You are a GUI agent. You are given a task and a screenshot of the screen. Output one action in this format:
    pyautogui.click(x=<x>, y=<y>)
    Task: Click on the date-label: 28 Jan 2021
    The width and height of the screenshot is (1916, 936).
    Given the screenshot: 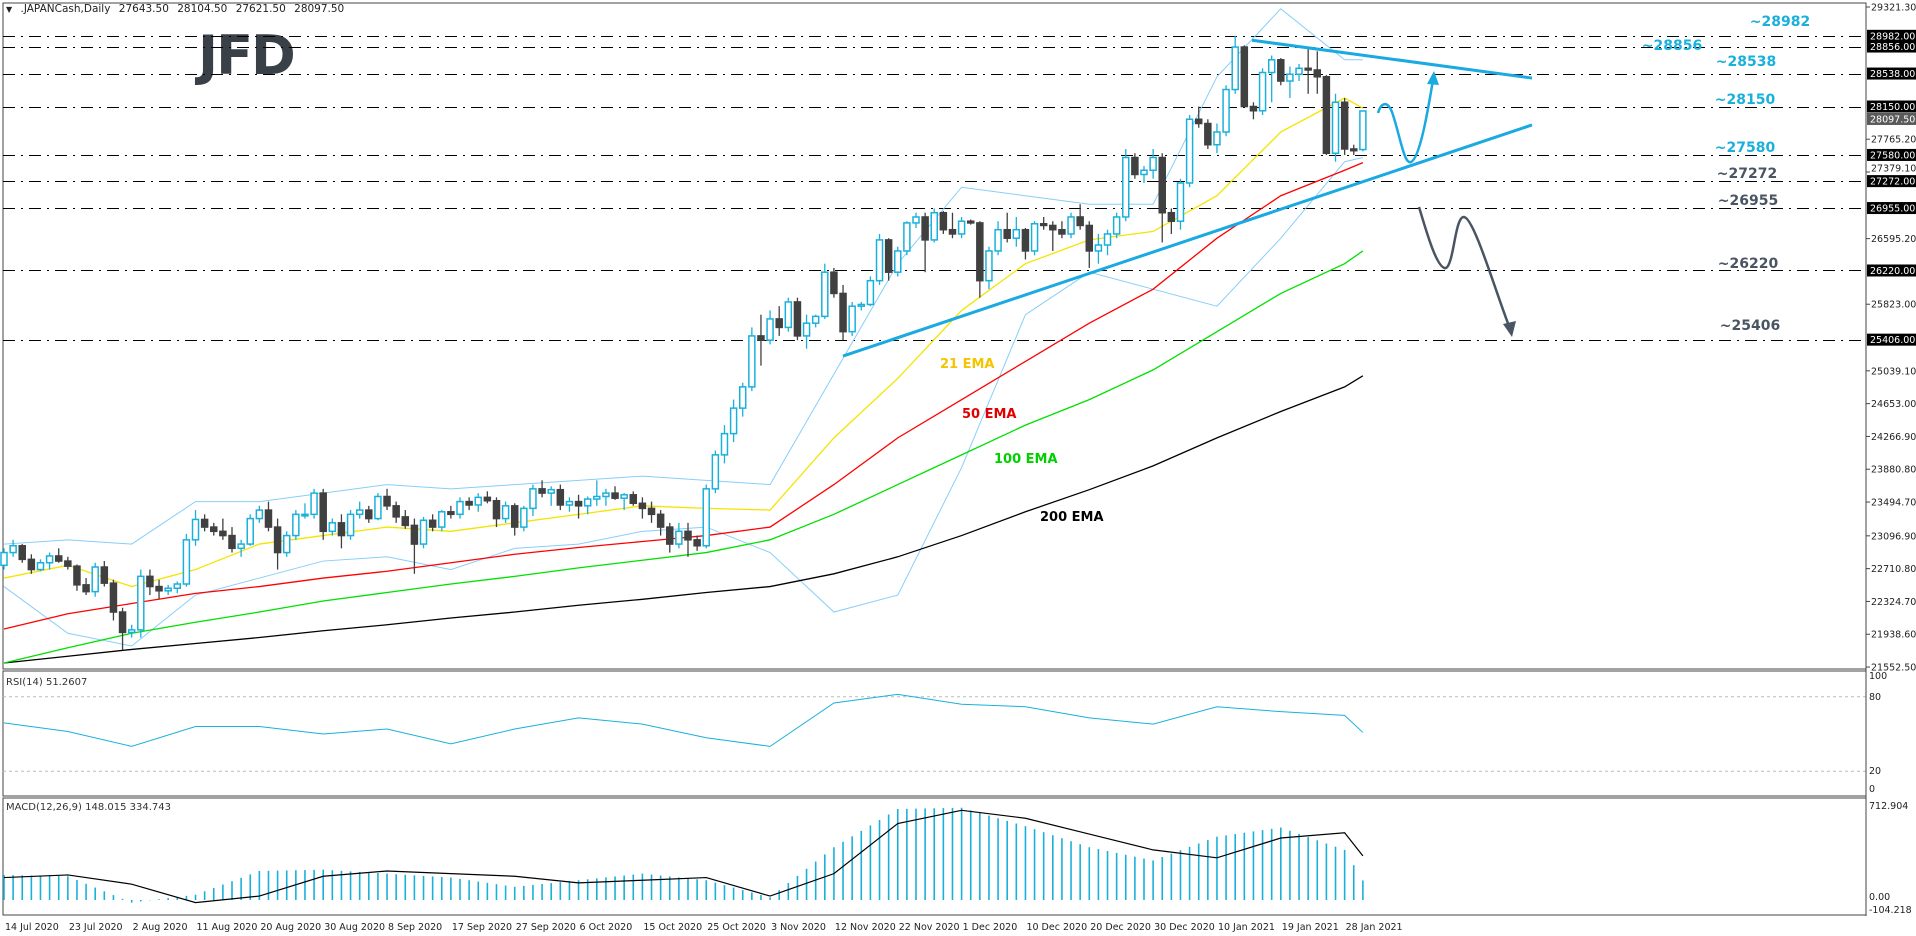 What is the action you would take?
    pyautogui.click(x=1374, y=927)
    